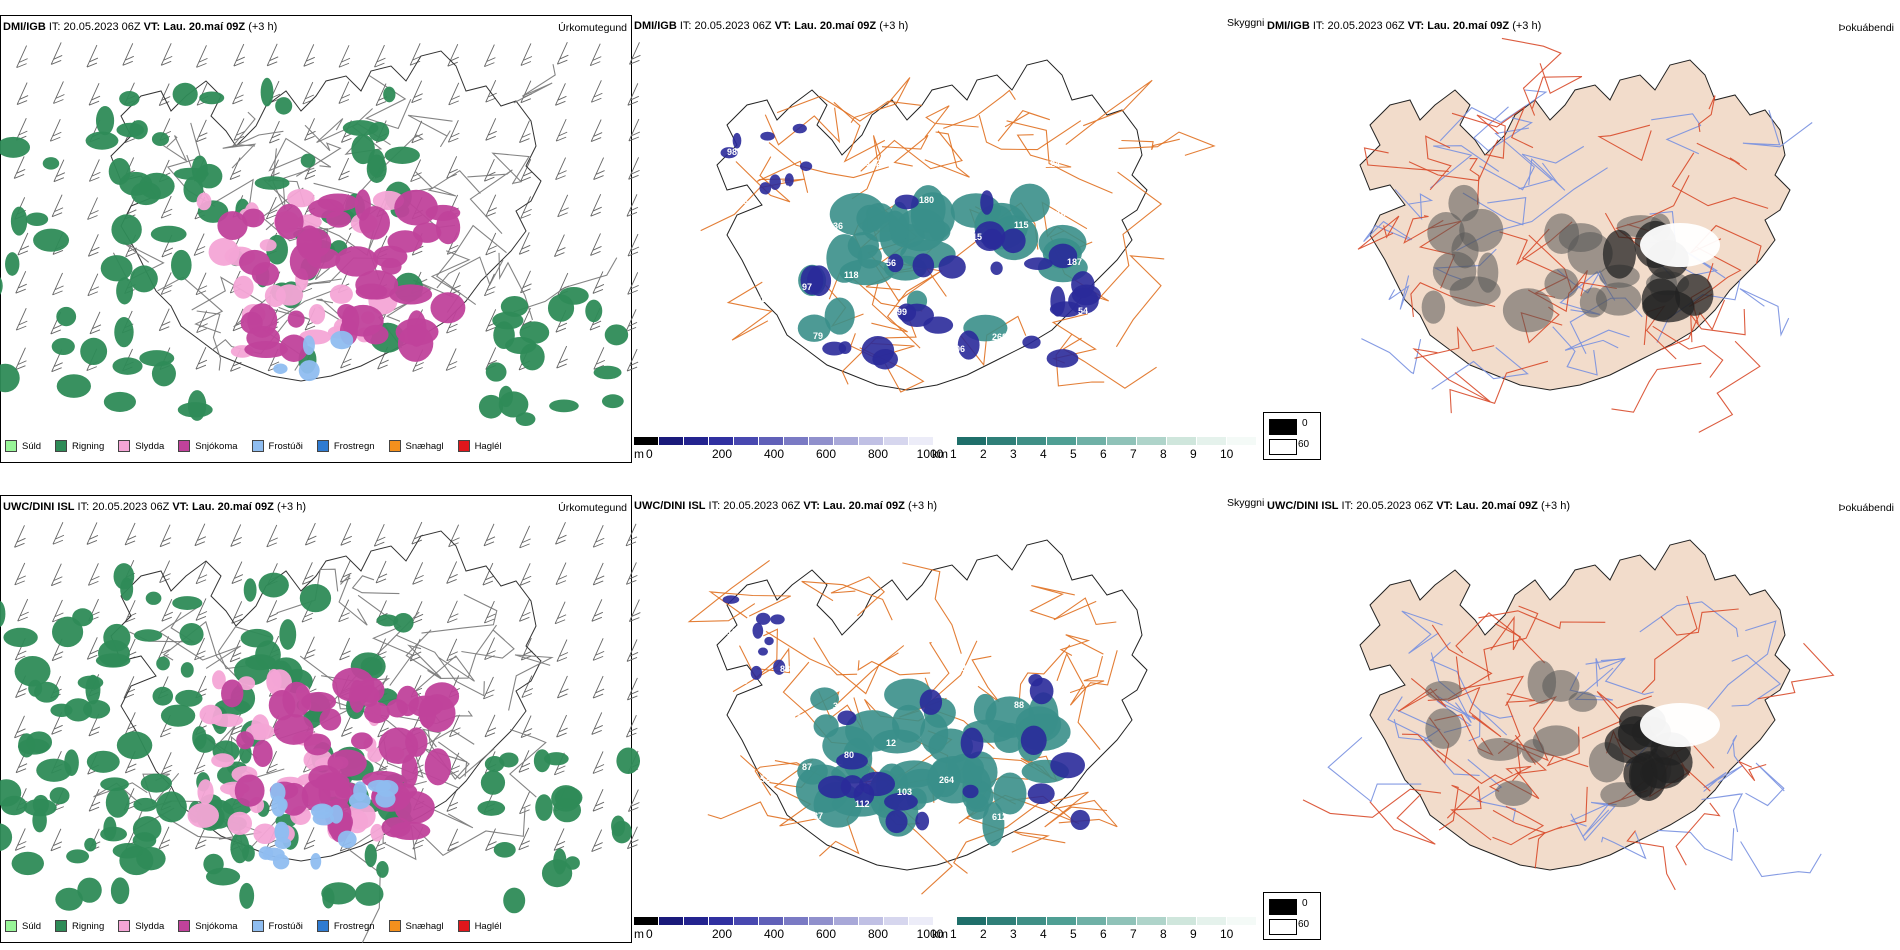  Describe the element at coordinates (150, 926) in the screenshot. I see `legend-label: Slydda` at that location.